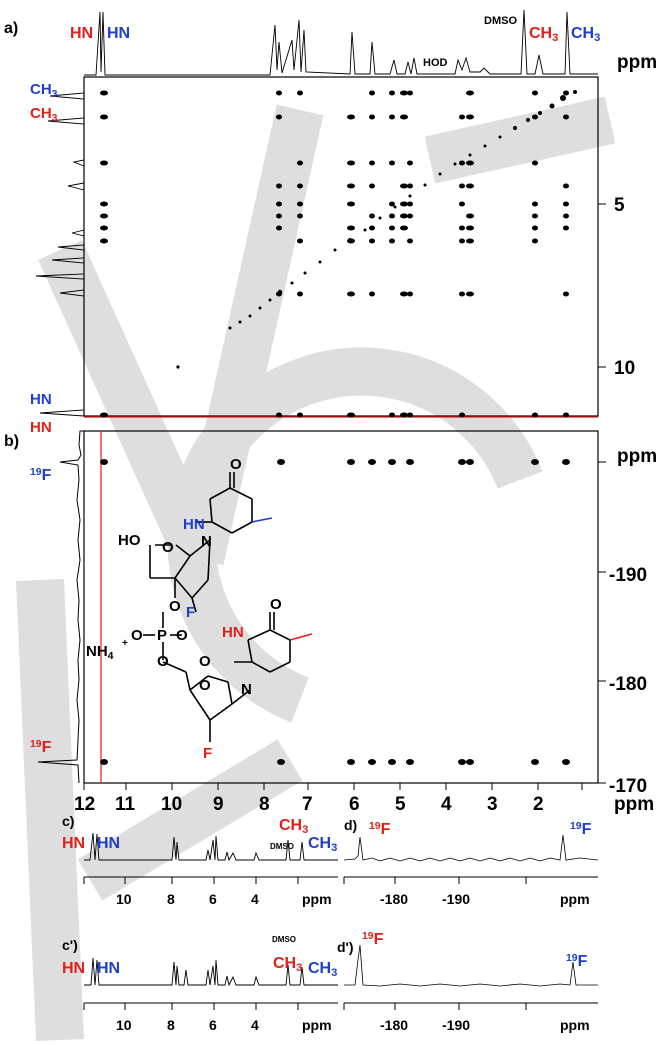  Describe the element at coordinates (373, 939) in the screenshot. I see `panel-d-prime-19f-red: 19F` at that location.